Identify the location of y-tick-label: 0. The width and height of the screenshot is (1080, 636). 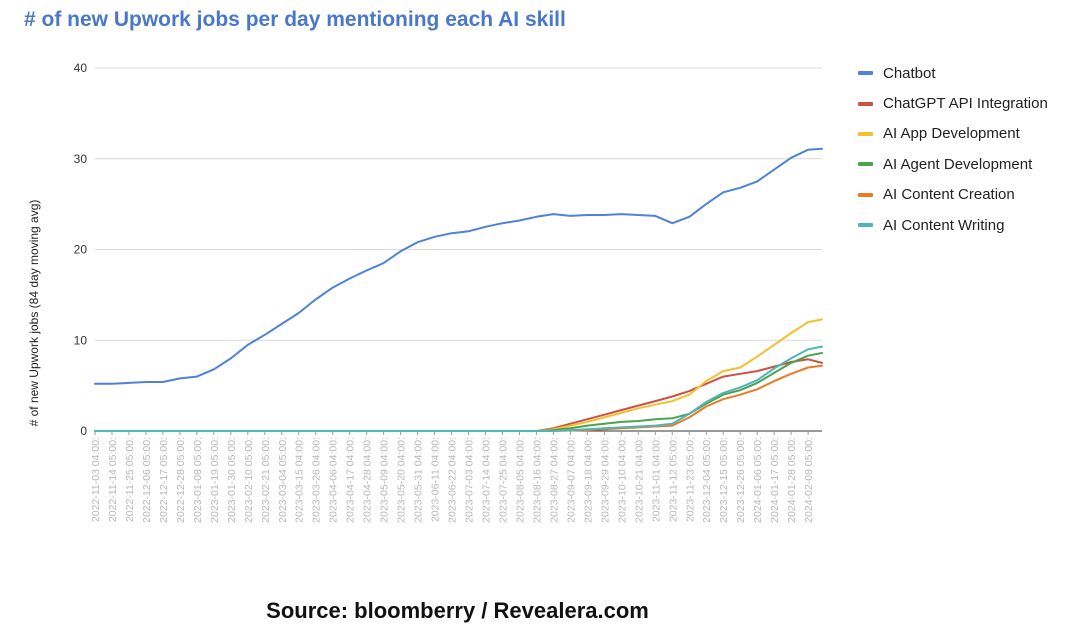
(83, 431).